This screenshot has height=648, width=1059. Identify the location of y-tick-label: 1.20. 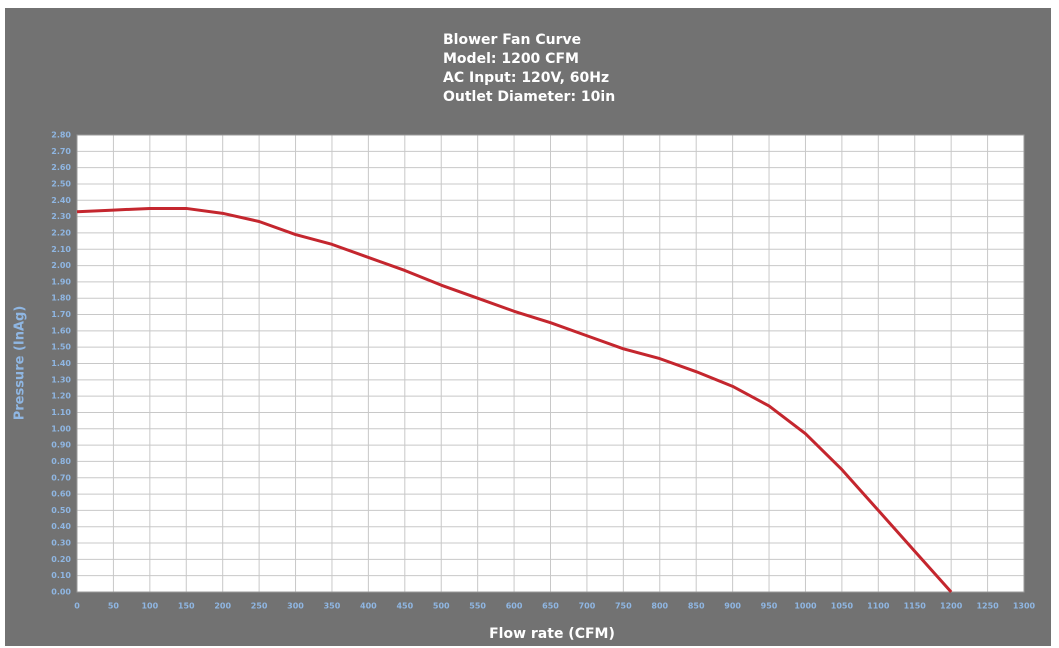
(61, 396).